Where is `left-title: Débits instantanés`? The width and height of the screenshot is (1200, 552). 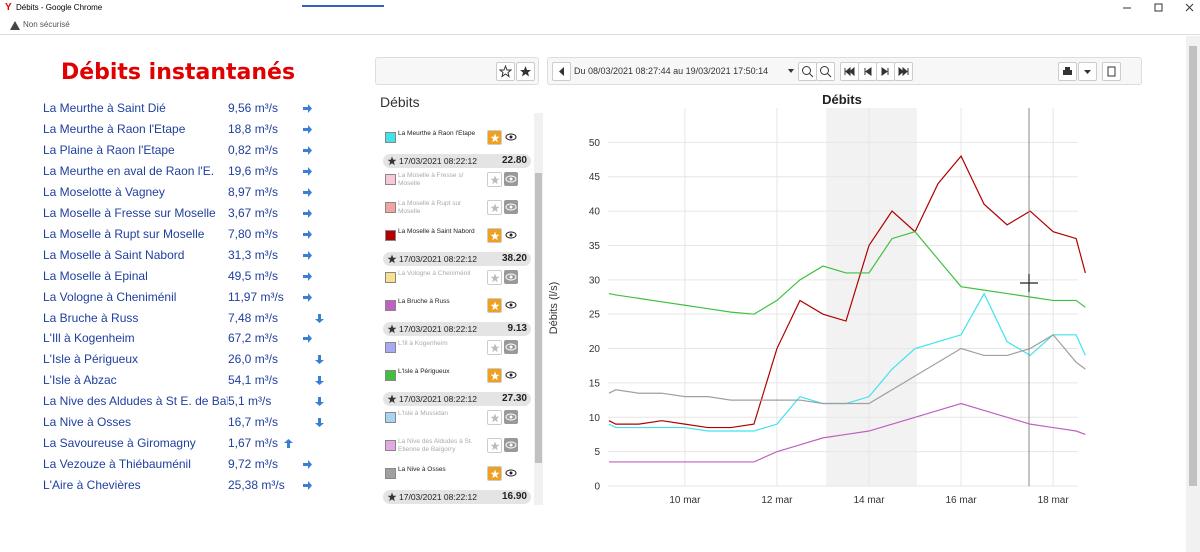
left-title: Débits instantanés is located at coordinates (178, 72).